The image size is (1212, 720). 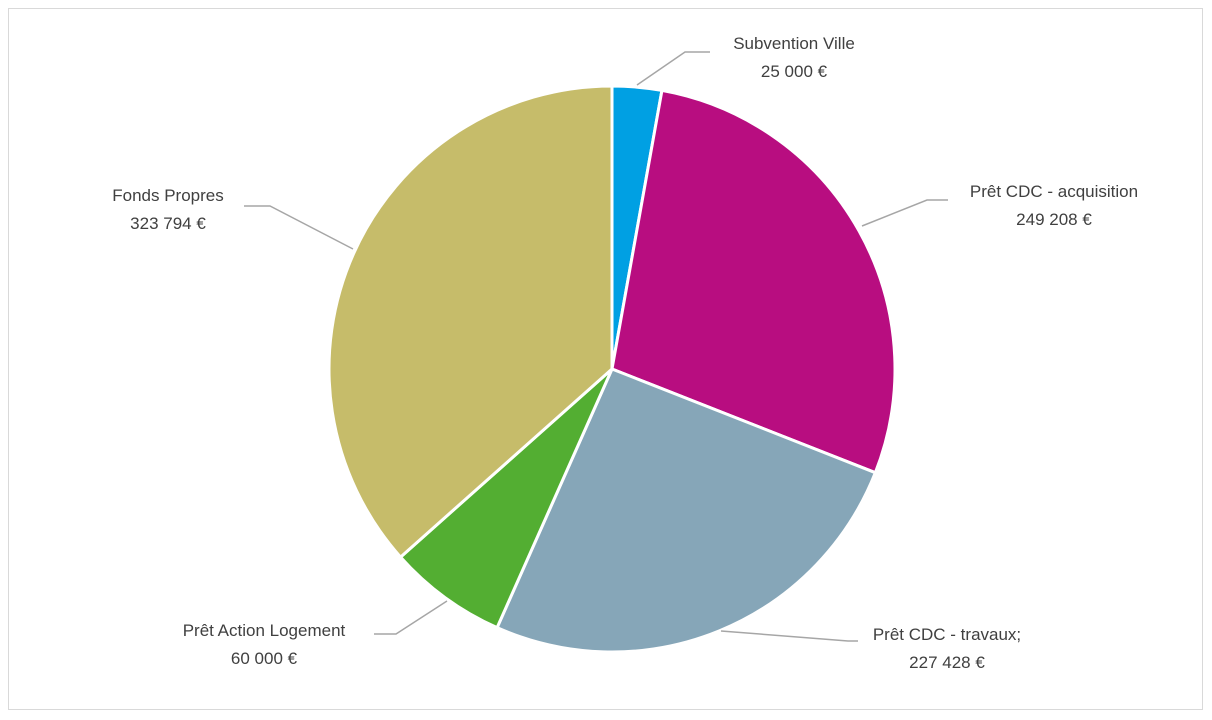 I want to click on slice-value-label-2: 249 208 €, so click(x=1054, y=219).